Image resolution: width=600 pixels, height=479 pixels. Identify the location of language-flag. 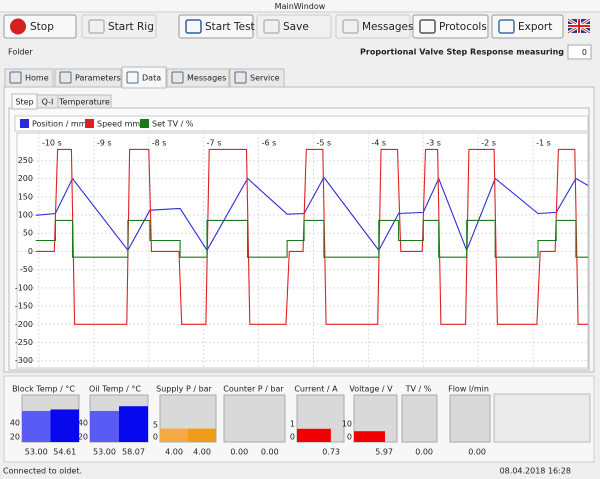
(579, 26).